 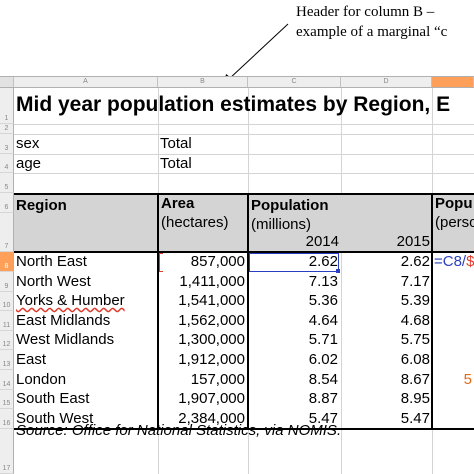 What do you see at coordinates (294, 82) in the screenshot?
I see `column-header-c: C` at bounding box center [294, 82].